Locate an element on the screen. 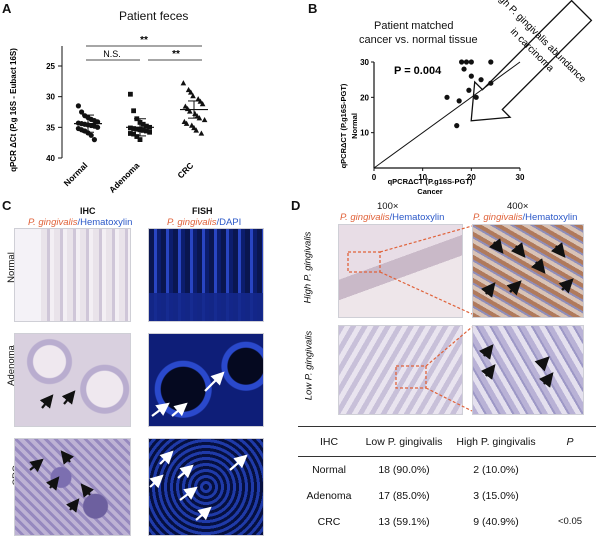 This screenshot has height=539, width=600. ihc-high-100x-image is located at coordinates (400, 271).